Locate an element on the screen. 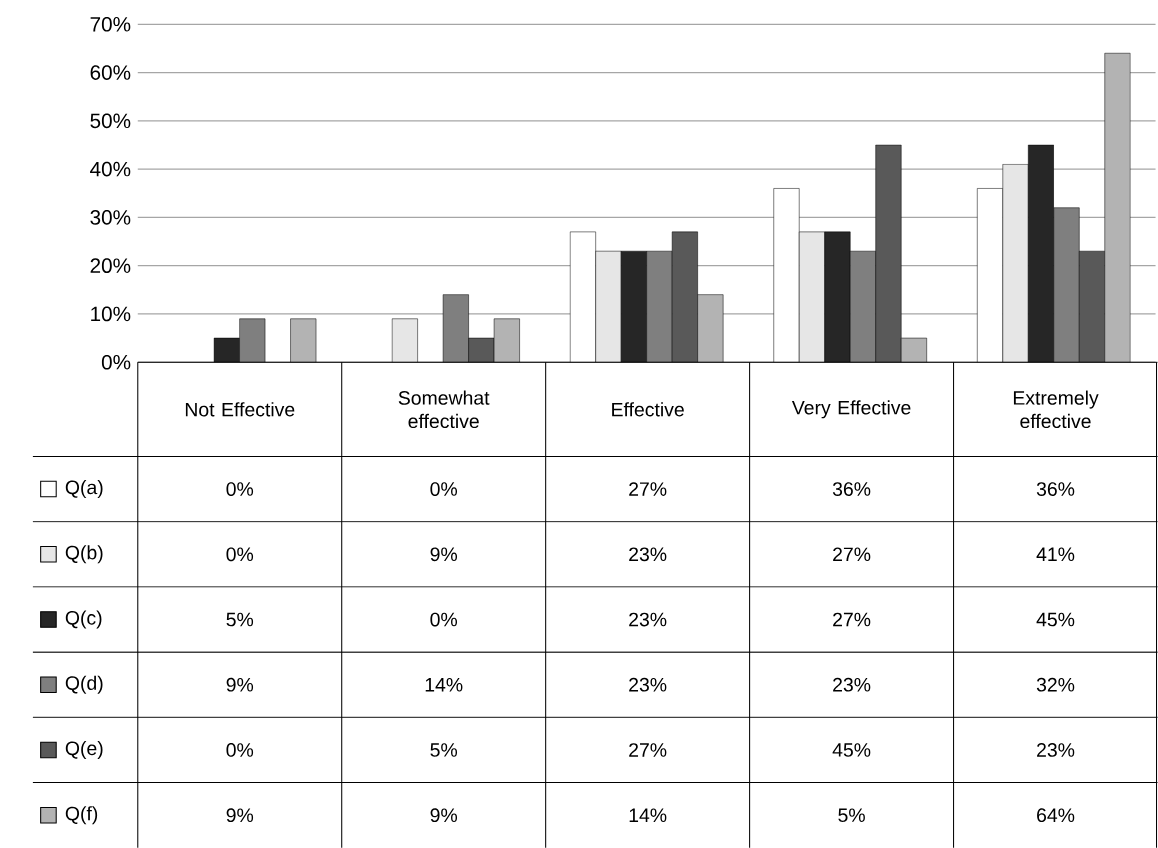  legend-label: Q(f) is located at coordinates (81, 815).